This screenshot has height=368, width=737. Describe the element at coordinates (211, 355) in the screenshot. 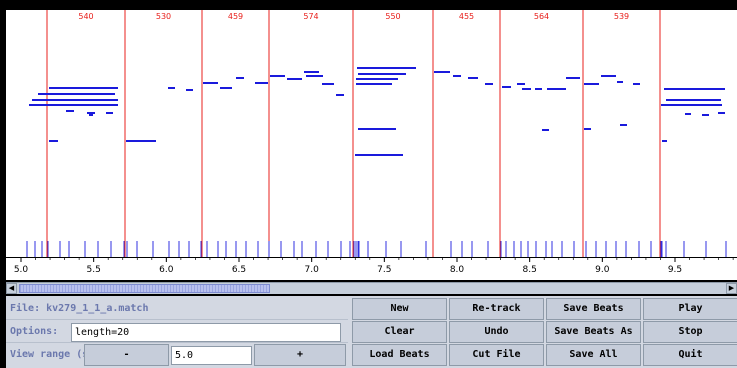

I see `view-range-input: 5.0` at that location.